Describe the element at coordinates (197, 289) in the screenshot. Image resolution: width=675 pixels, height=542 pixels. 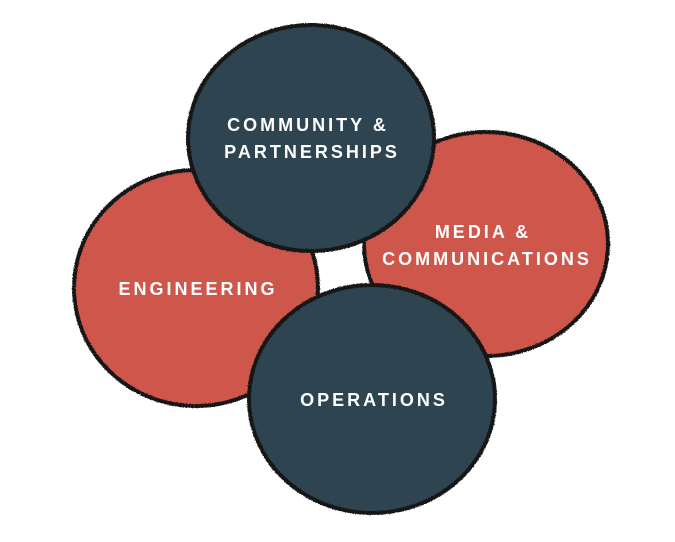
I see `engineering-label: ENGINEERING` at that location.